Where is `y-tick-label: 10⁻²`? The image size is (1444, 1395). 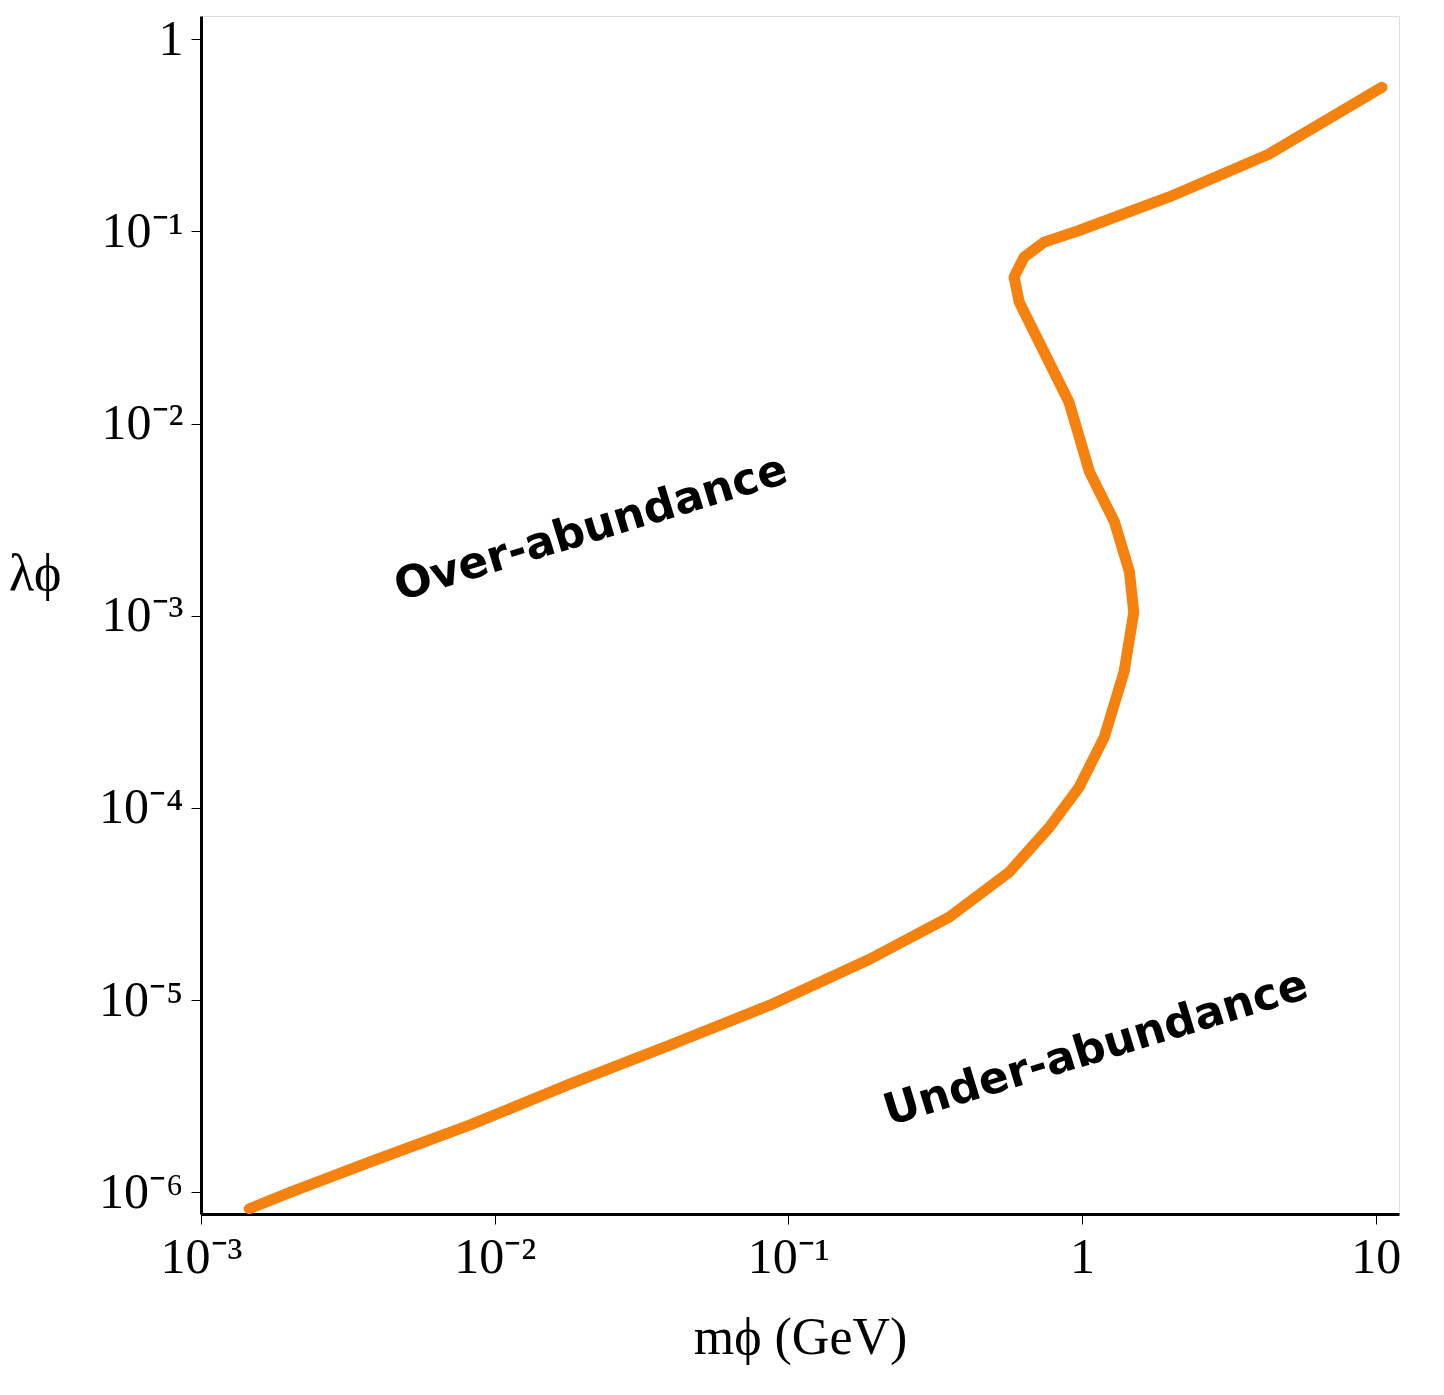
y-tick-label: 10⁻² is located at coordinates (142, 422).